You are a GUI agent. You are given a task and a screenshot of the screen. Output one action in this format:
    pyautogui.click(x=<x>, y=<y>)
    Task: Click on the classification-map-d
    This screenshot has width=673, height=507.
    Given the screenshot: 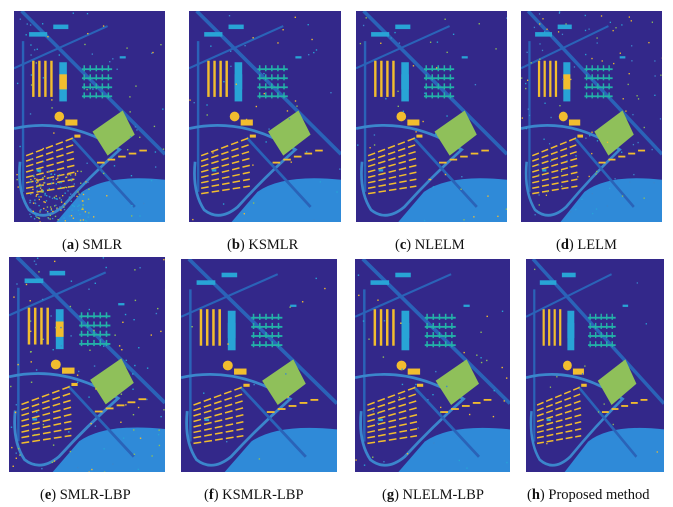 What is the action you would take?
    pyautogui.click(x=591, y=116)
    